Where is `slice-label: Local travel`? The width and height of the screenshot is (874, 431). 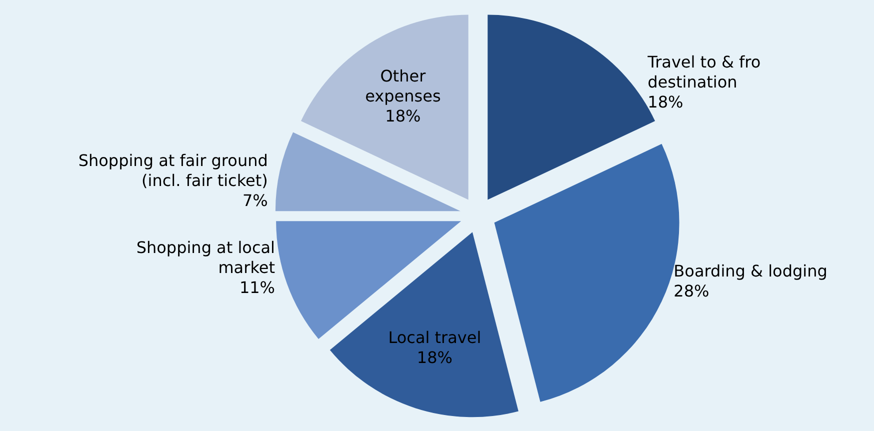
slice-label: Local travel is located at coordinates (435, 338).